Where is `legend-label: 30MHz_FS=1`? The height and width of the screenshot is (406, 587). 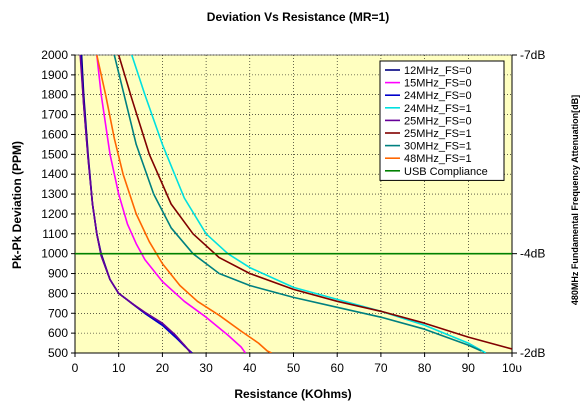 legend-label: 30MHz_FS=1 is located at coordinates (438, 147).